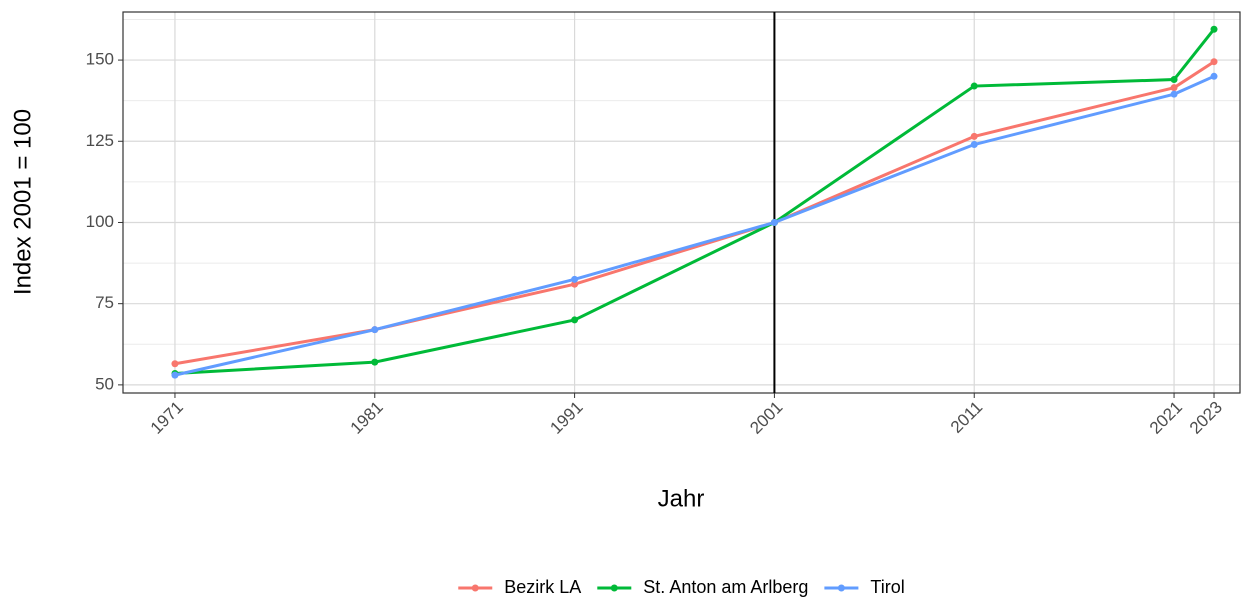  Describe the element at coordinates (100, 59) in the screenshot. I see `y-tick-label: 150` at that location.